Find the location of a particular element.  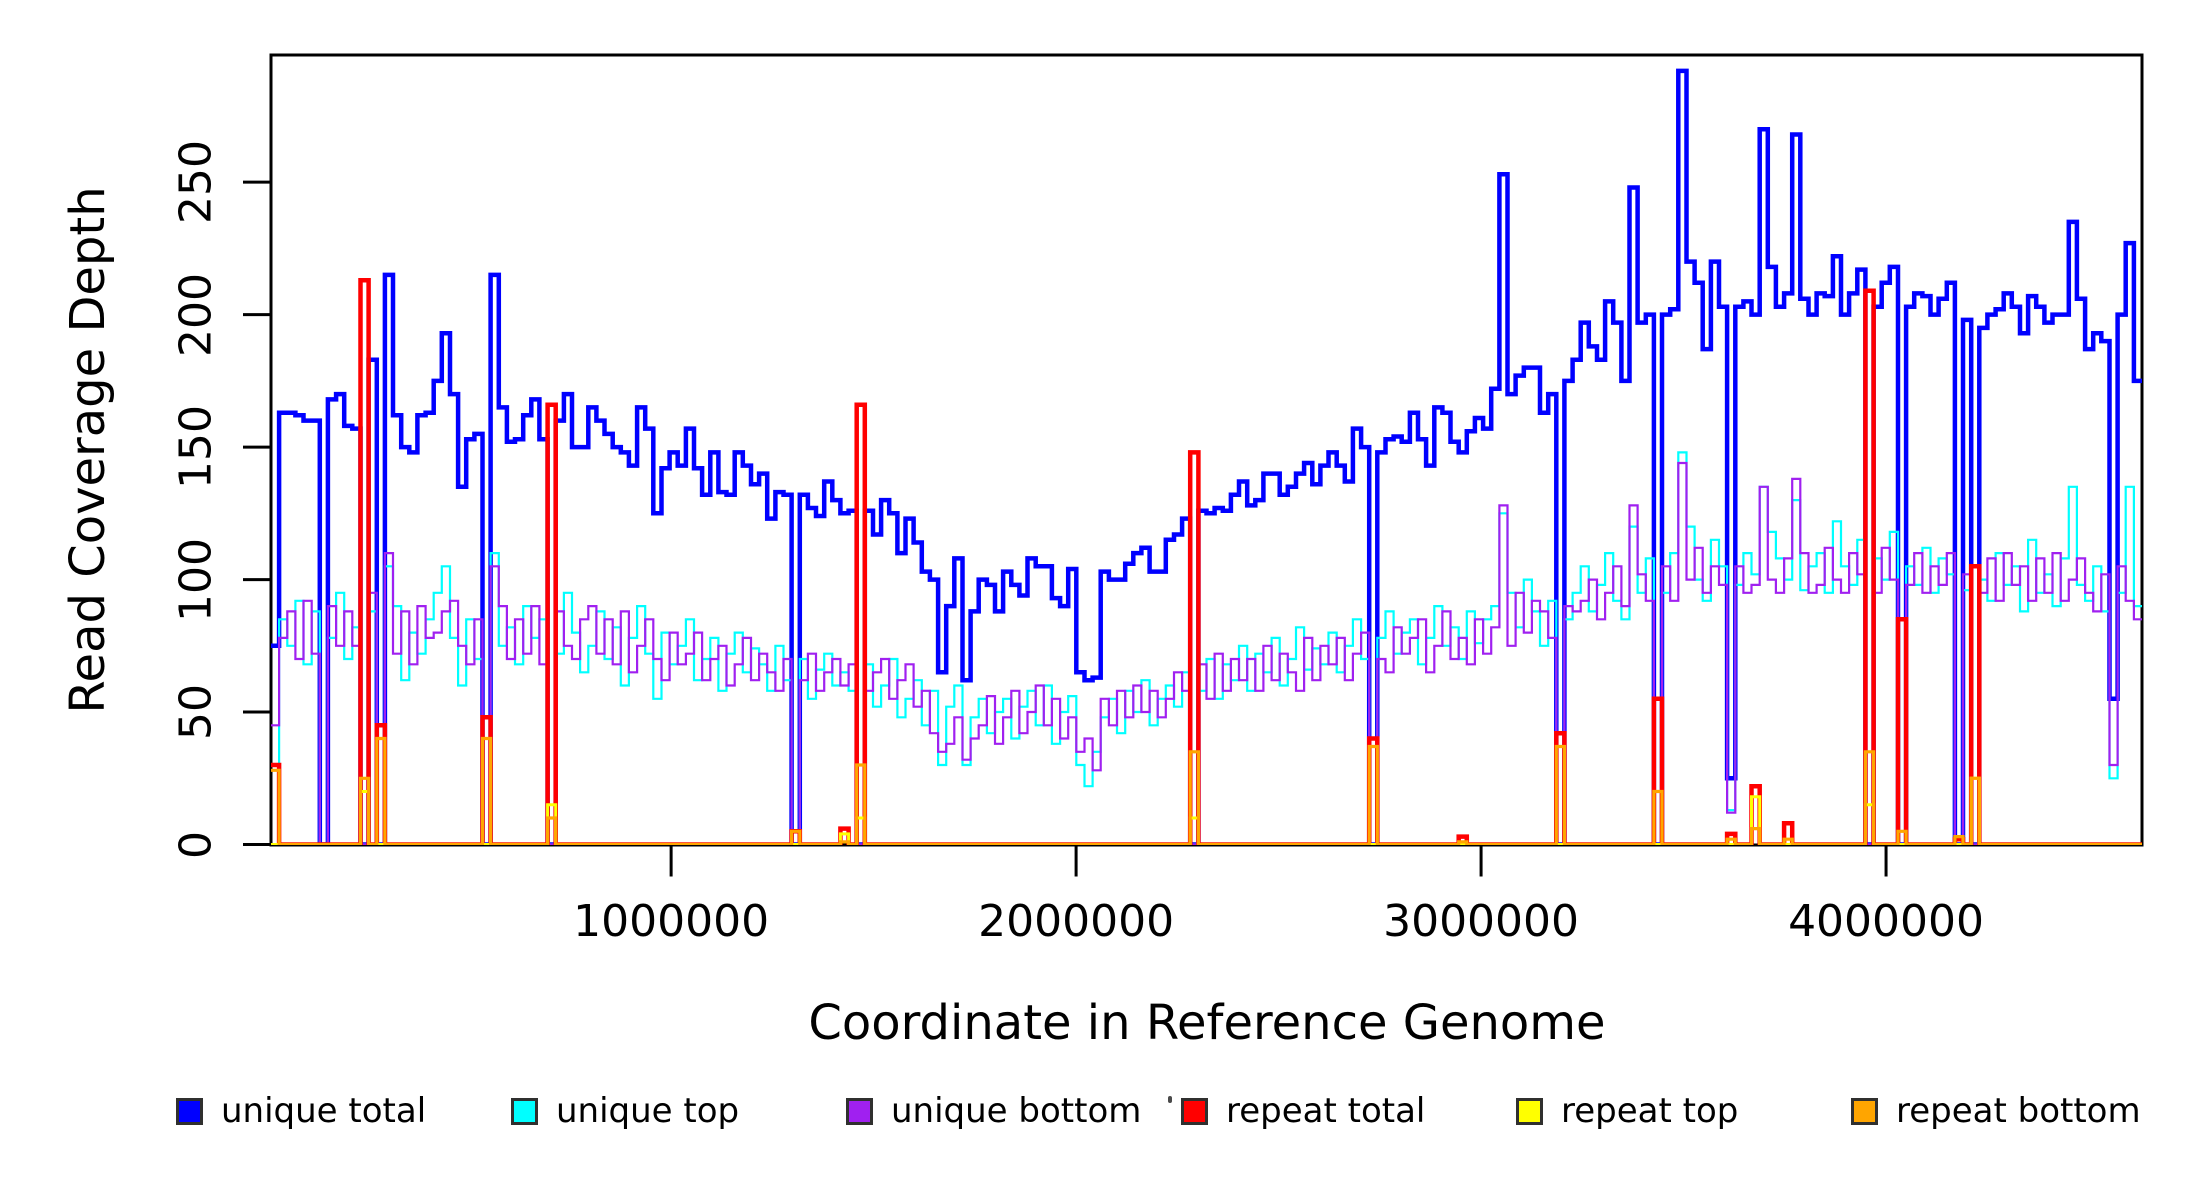

legend-swatch-repeat-bottom is located at coordinates (1864, 1111).